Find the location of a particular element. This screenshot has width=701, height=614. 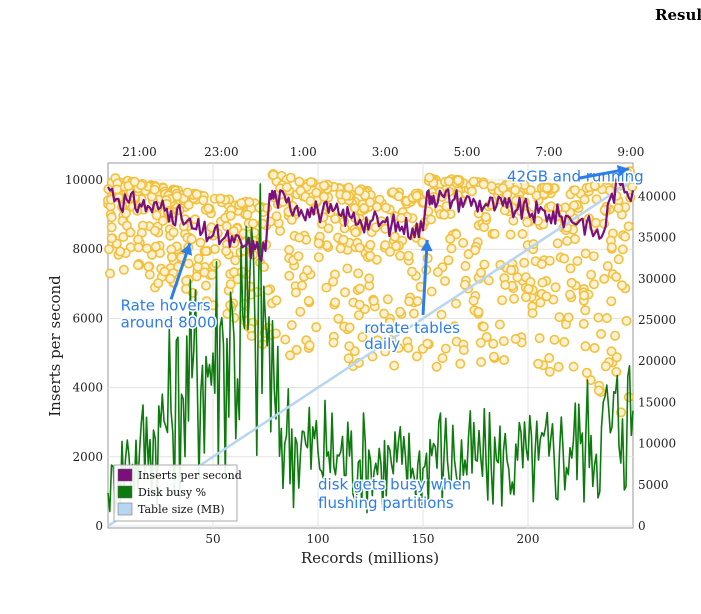

annotation-arrow is located at coordinates (425, 277).